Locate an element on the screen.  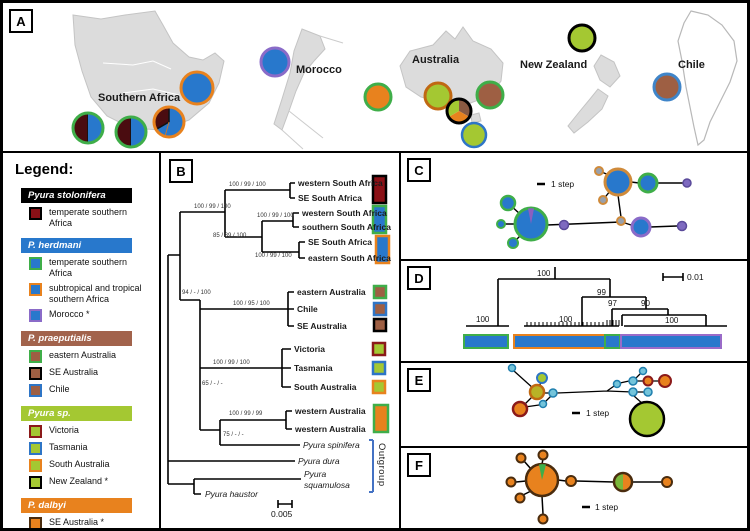
panel-label-a: A is located at coordinates (21, 21).